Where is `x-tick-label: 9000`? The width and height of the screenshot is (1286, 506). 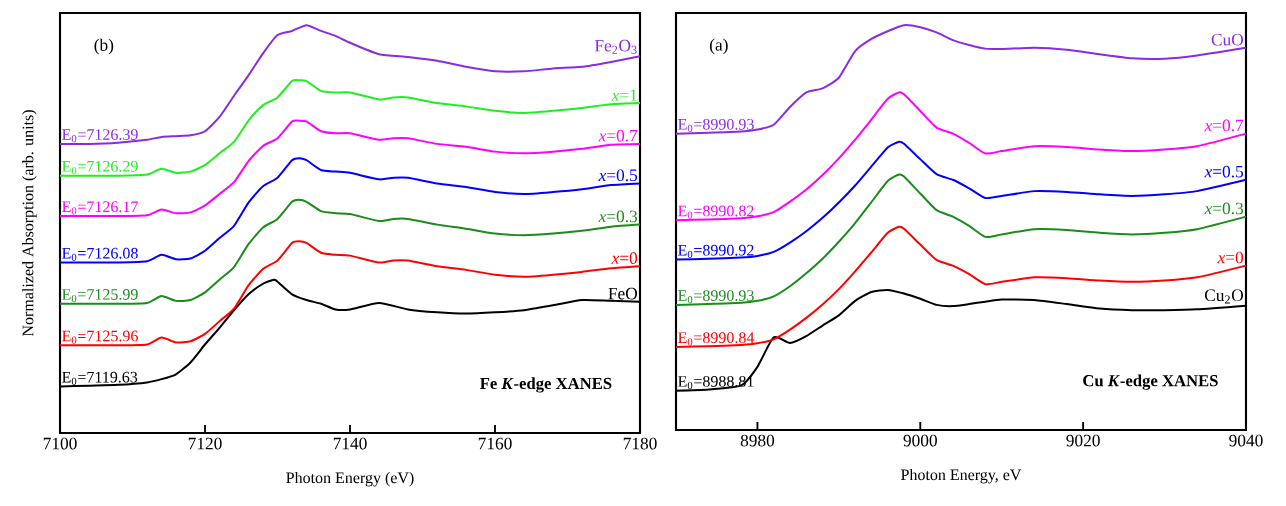
x-tick-label: 9000 is located at coordinates (920, 440).